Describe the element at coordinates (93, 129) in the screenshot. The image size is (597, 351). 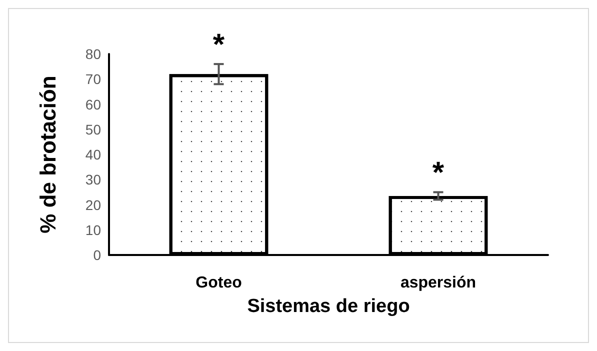
I see `y-tick-label: 50` at that location.